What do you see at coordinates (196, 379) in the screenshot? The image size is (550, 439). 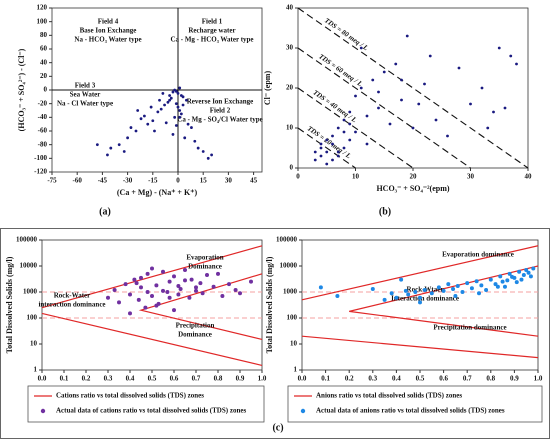 I see `x-tick-label: 0.7` at bounding box center [196, 379].